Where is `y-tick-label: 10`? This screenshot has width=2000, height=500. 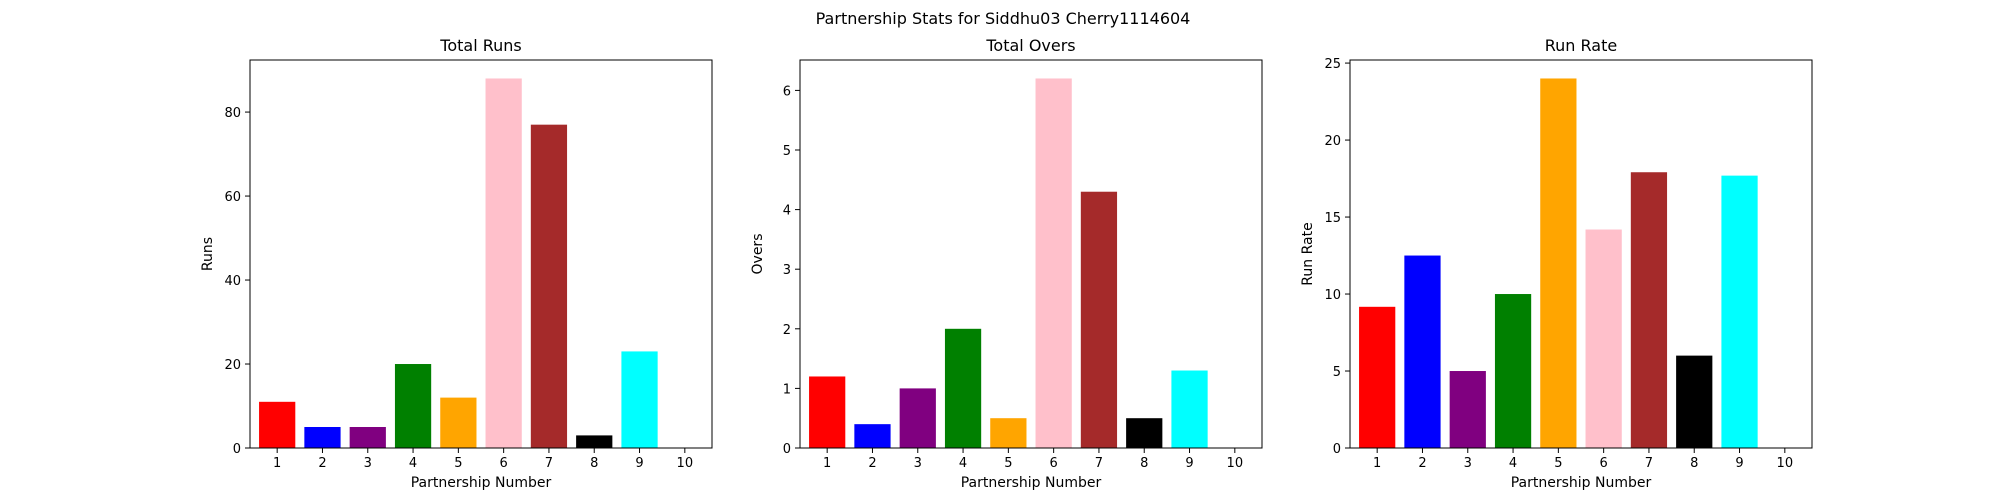 y-tick-label: 10 is located at coordinates (1332, 295).